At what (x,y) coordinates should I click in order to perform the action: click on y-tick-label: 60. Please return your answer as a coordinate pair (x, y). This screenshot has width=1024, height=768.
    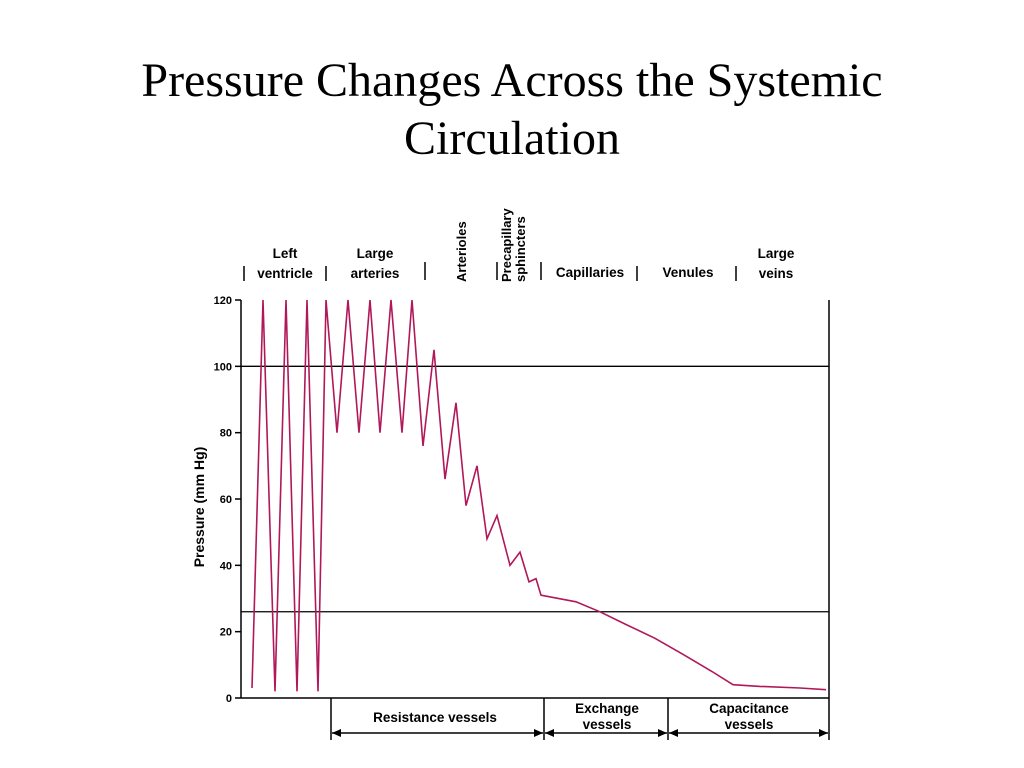
    Looking at the image, I should click on (226, 500).